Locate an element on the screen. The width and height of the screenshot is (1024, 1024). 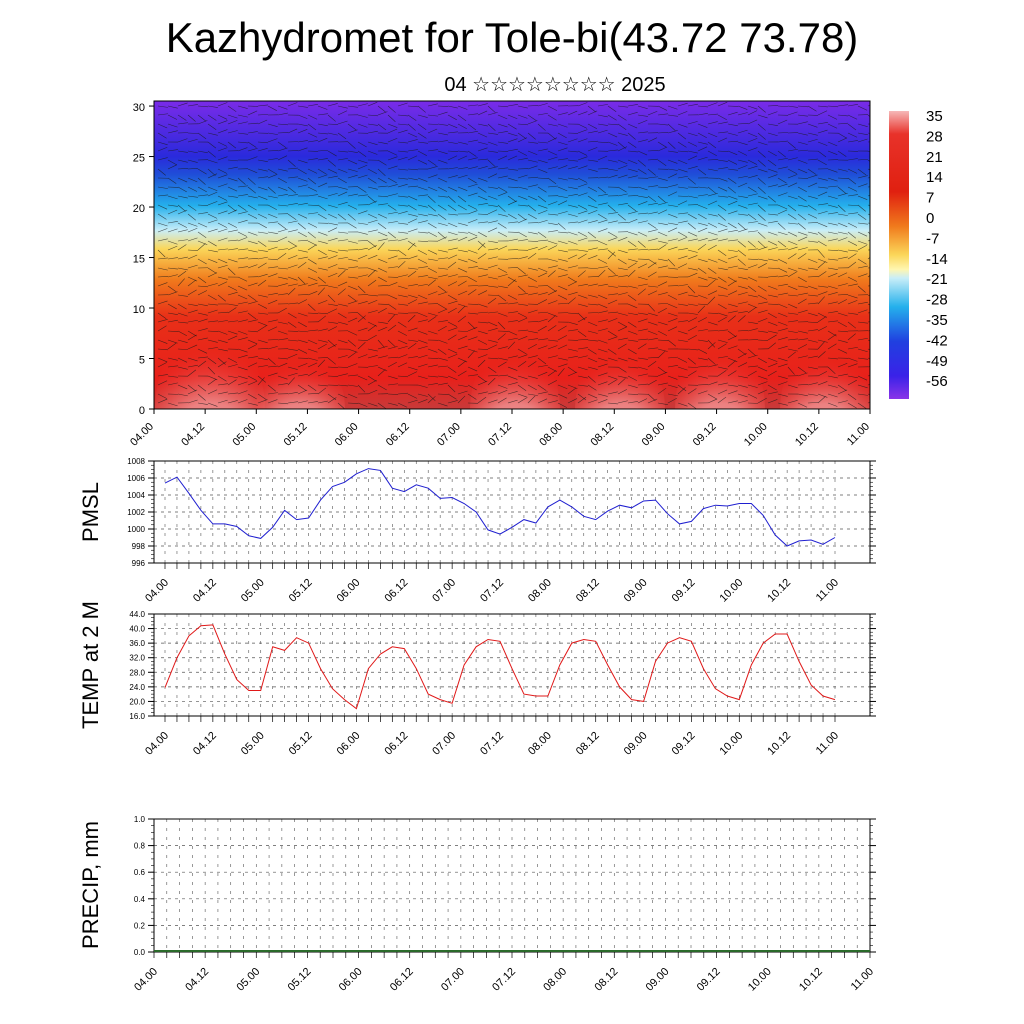
chart-title: Kazhydromet for Tole-bi(43.72 73.78) is located at coordinates (512, 37).